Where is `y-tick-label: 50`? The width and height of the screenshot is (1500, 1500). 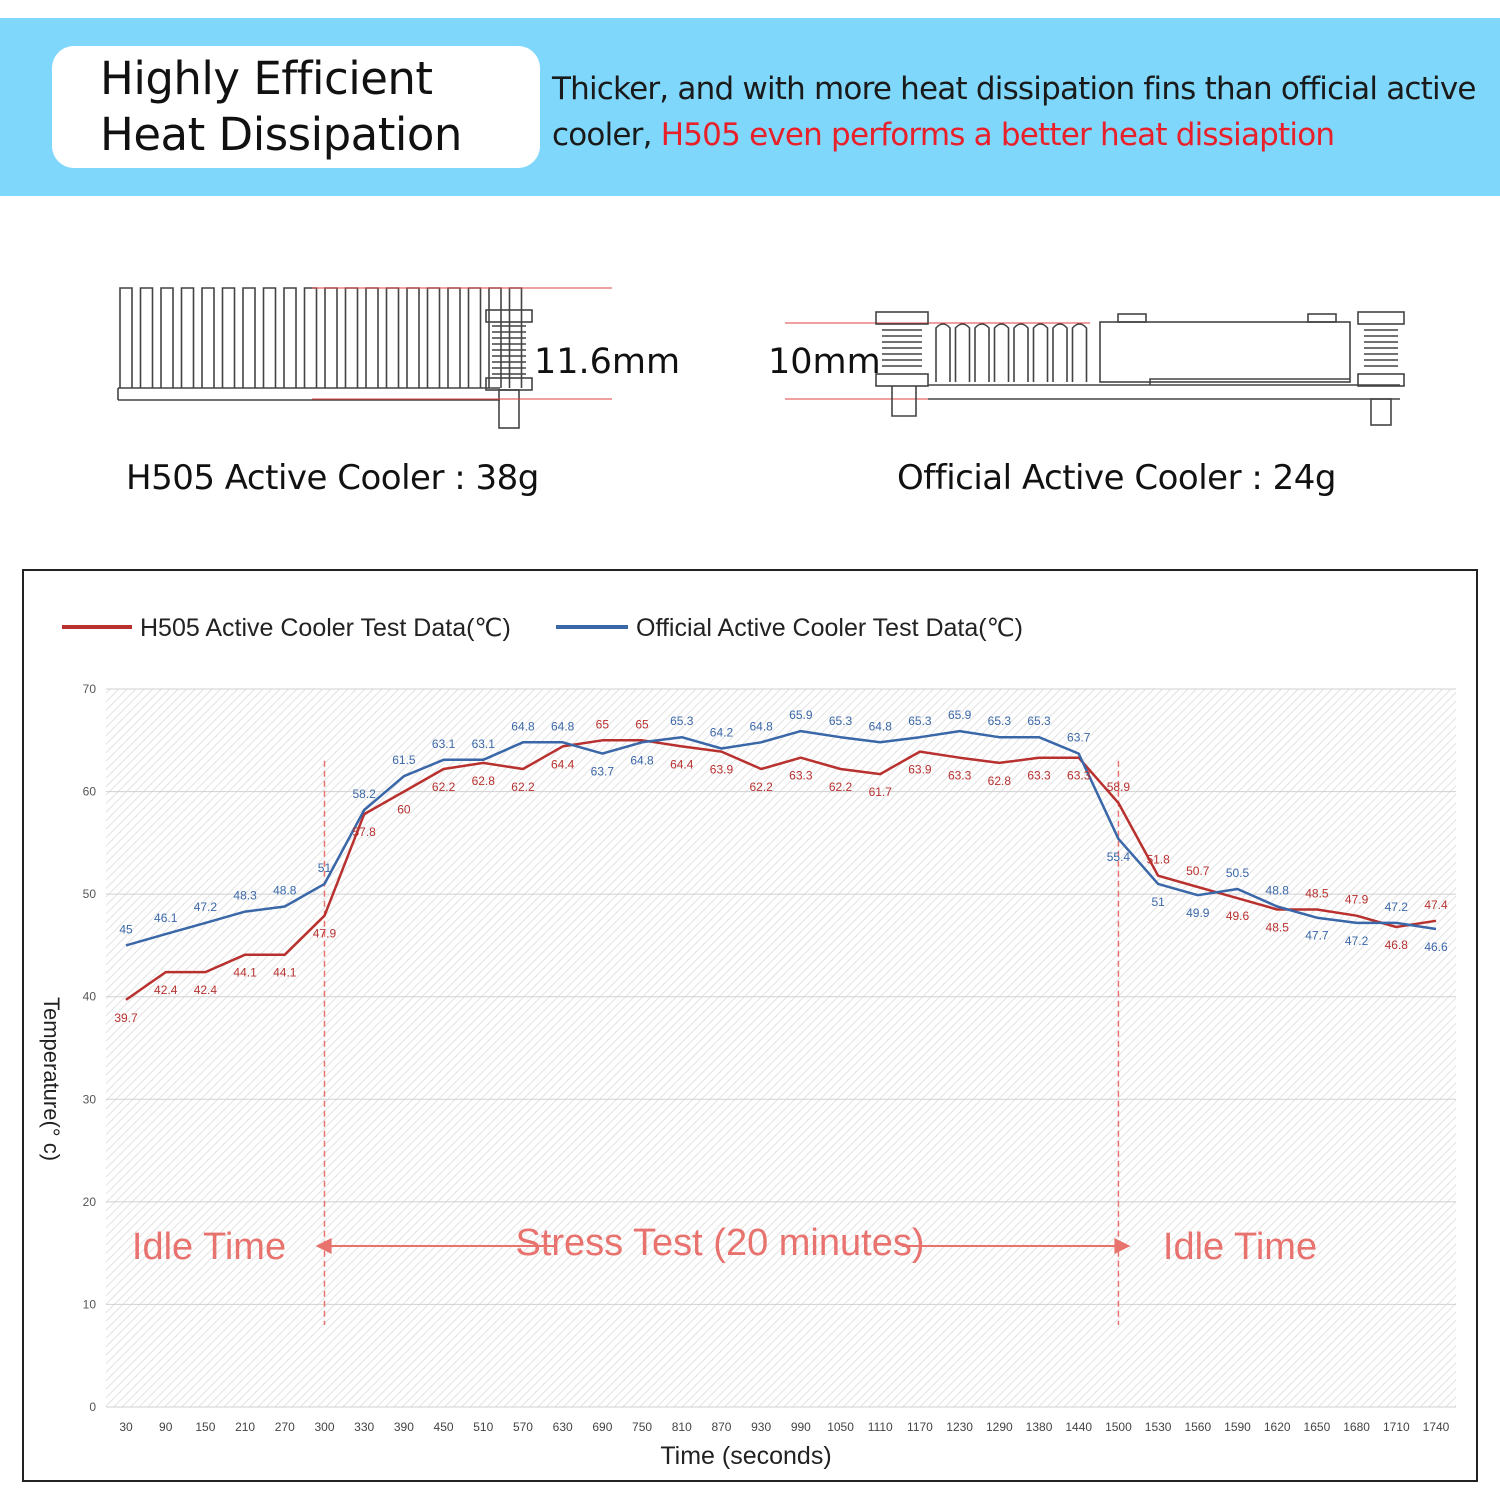 y-tick-label: 50 is located at coordinates (90, 894).